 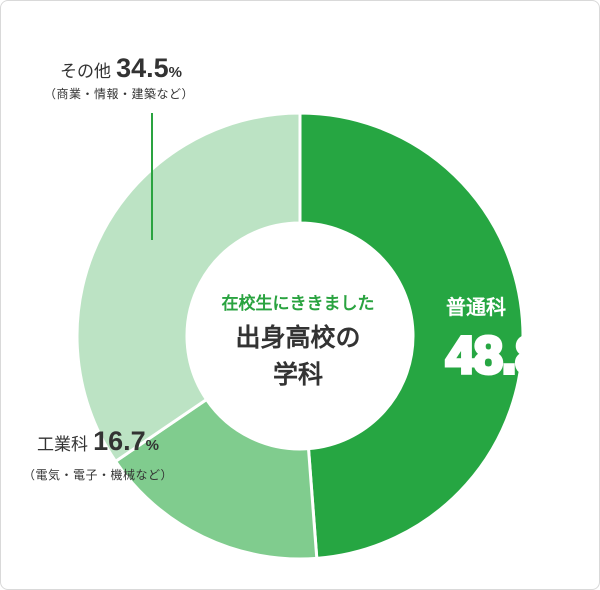 I want to click on industrial-unit: %, so click(x=152, y=445).